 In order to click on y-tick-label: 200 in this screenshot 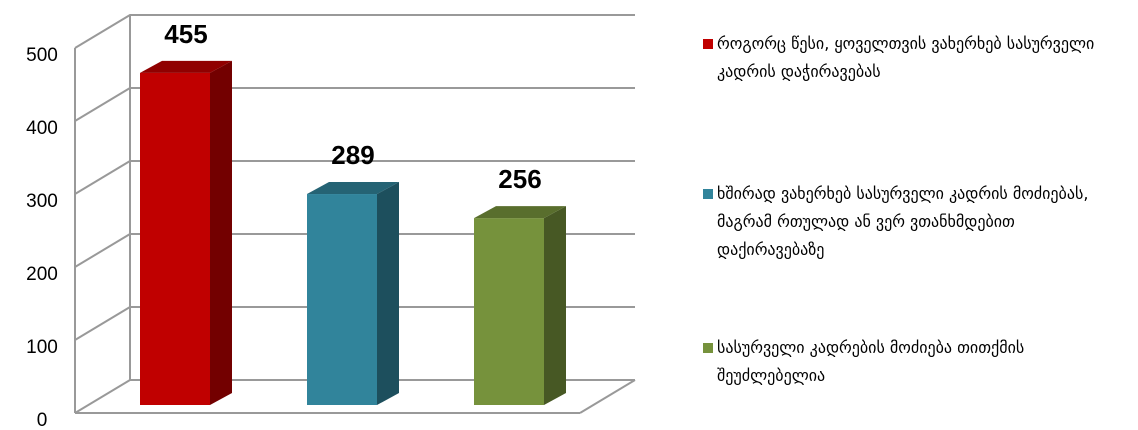, I will do `click(42, 274)`.